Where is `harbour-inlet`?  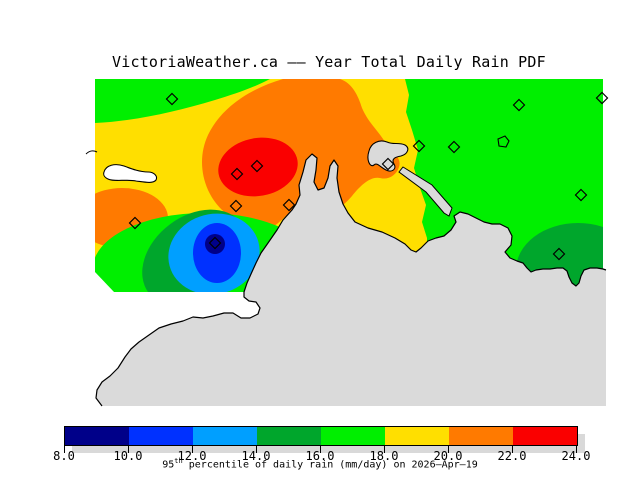 harbour-inlet is located at coordinates (388, 156).